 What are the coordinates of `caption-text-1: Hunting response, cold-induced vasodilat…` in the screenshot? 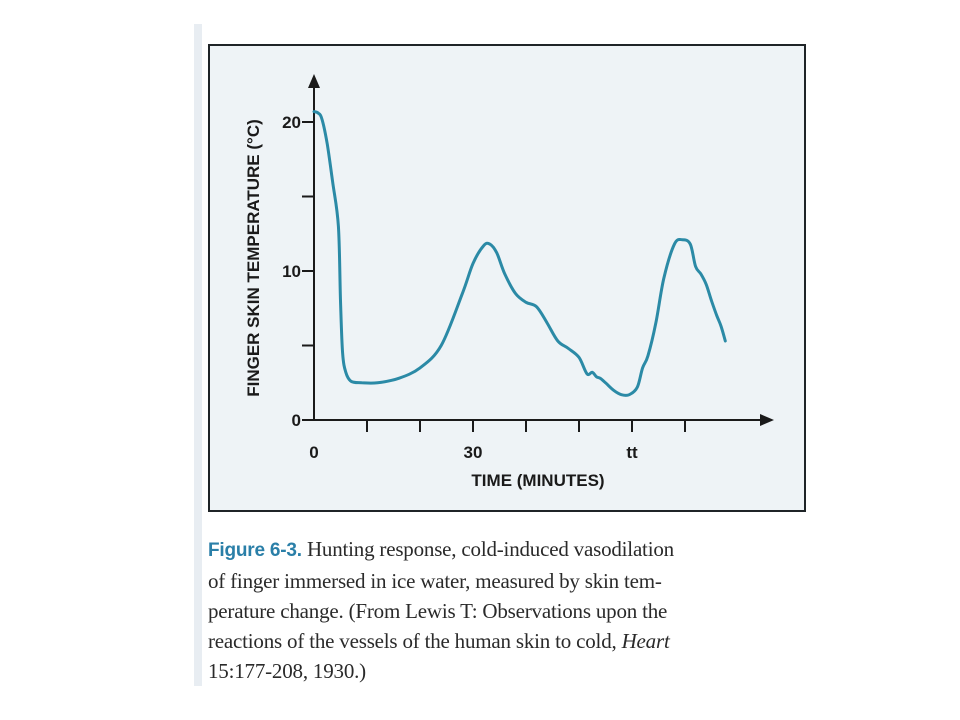 It's located at (487, 549).